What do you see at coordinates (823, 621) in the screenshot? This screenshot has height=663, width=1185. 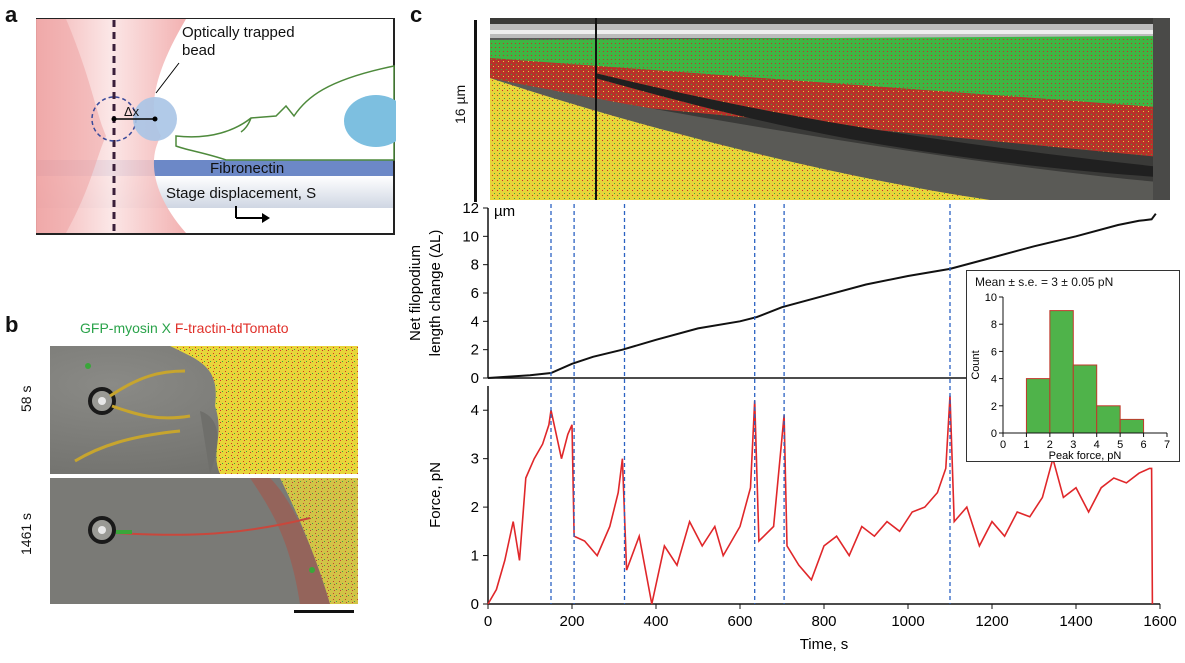 I see `x-tick-label: 800` at bounding box center [823, 621].